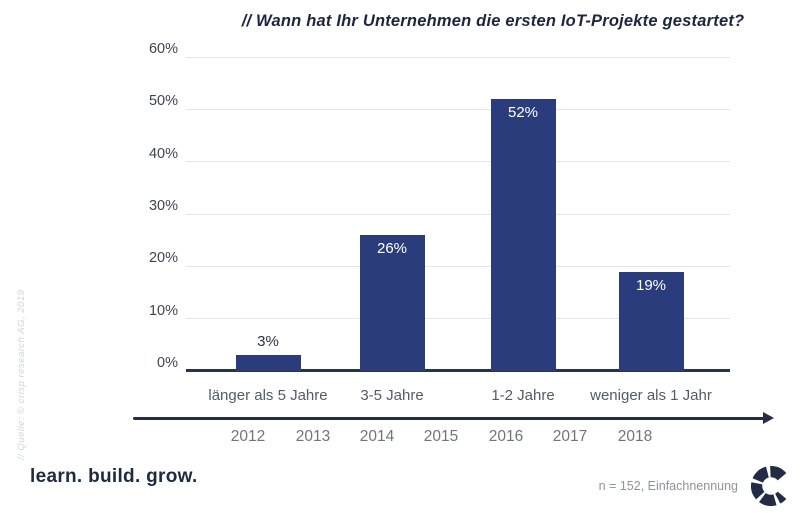  What do you see at coordinates (268, 395) in the screenshot?
I see `category-label: länger als 5 Jahre` at bounding box center [268, 395].